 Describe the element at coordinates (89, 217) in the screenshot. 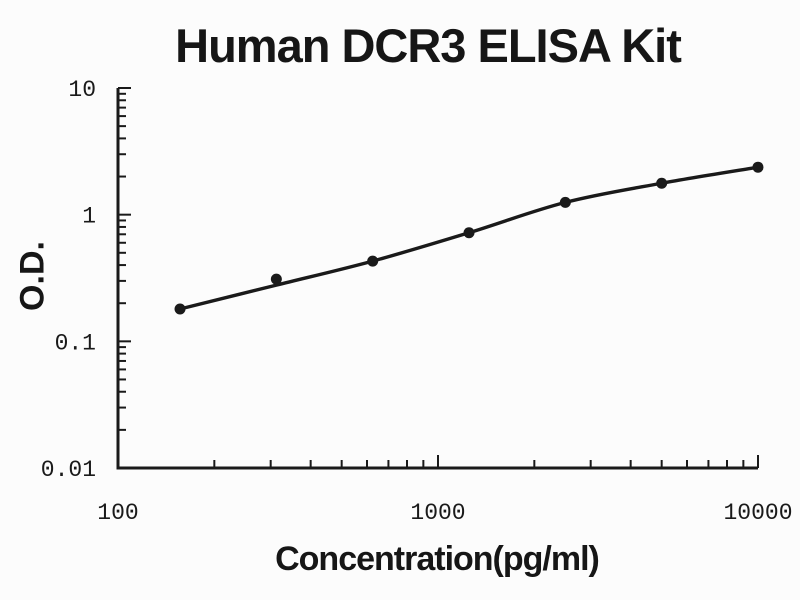

I see `y-tick-label: 1` at that location.